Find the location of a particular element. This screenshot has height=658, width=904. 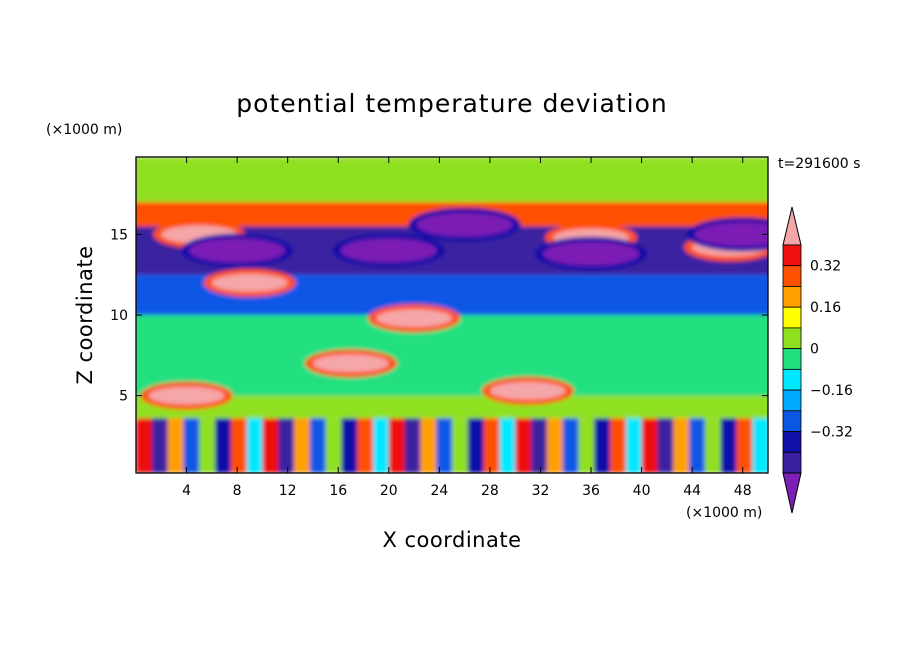

colorbar-label: −0.16 is located at coordinates (831, 391).